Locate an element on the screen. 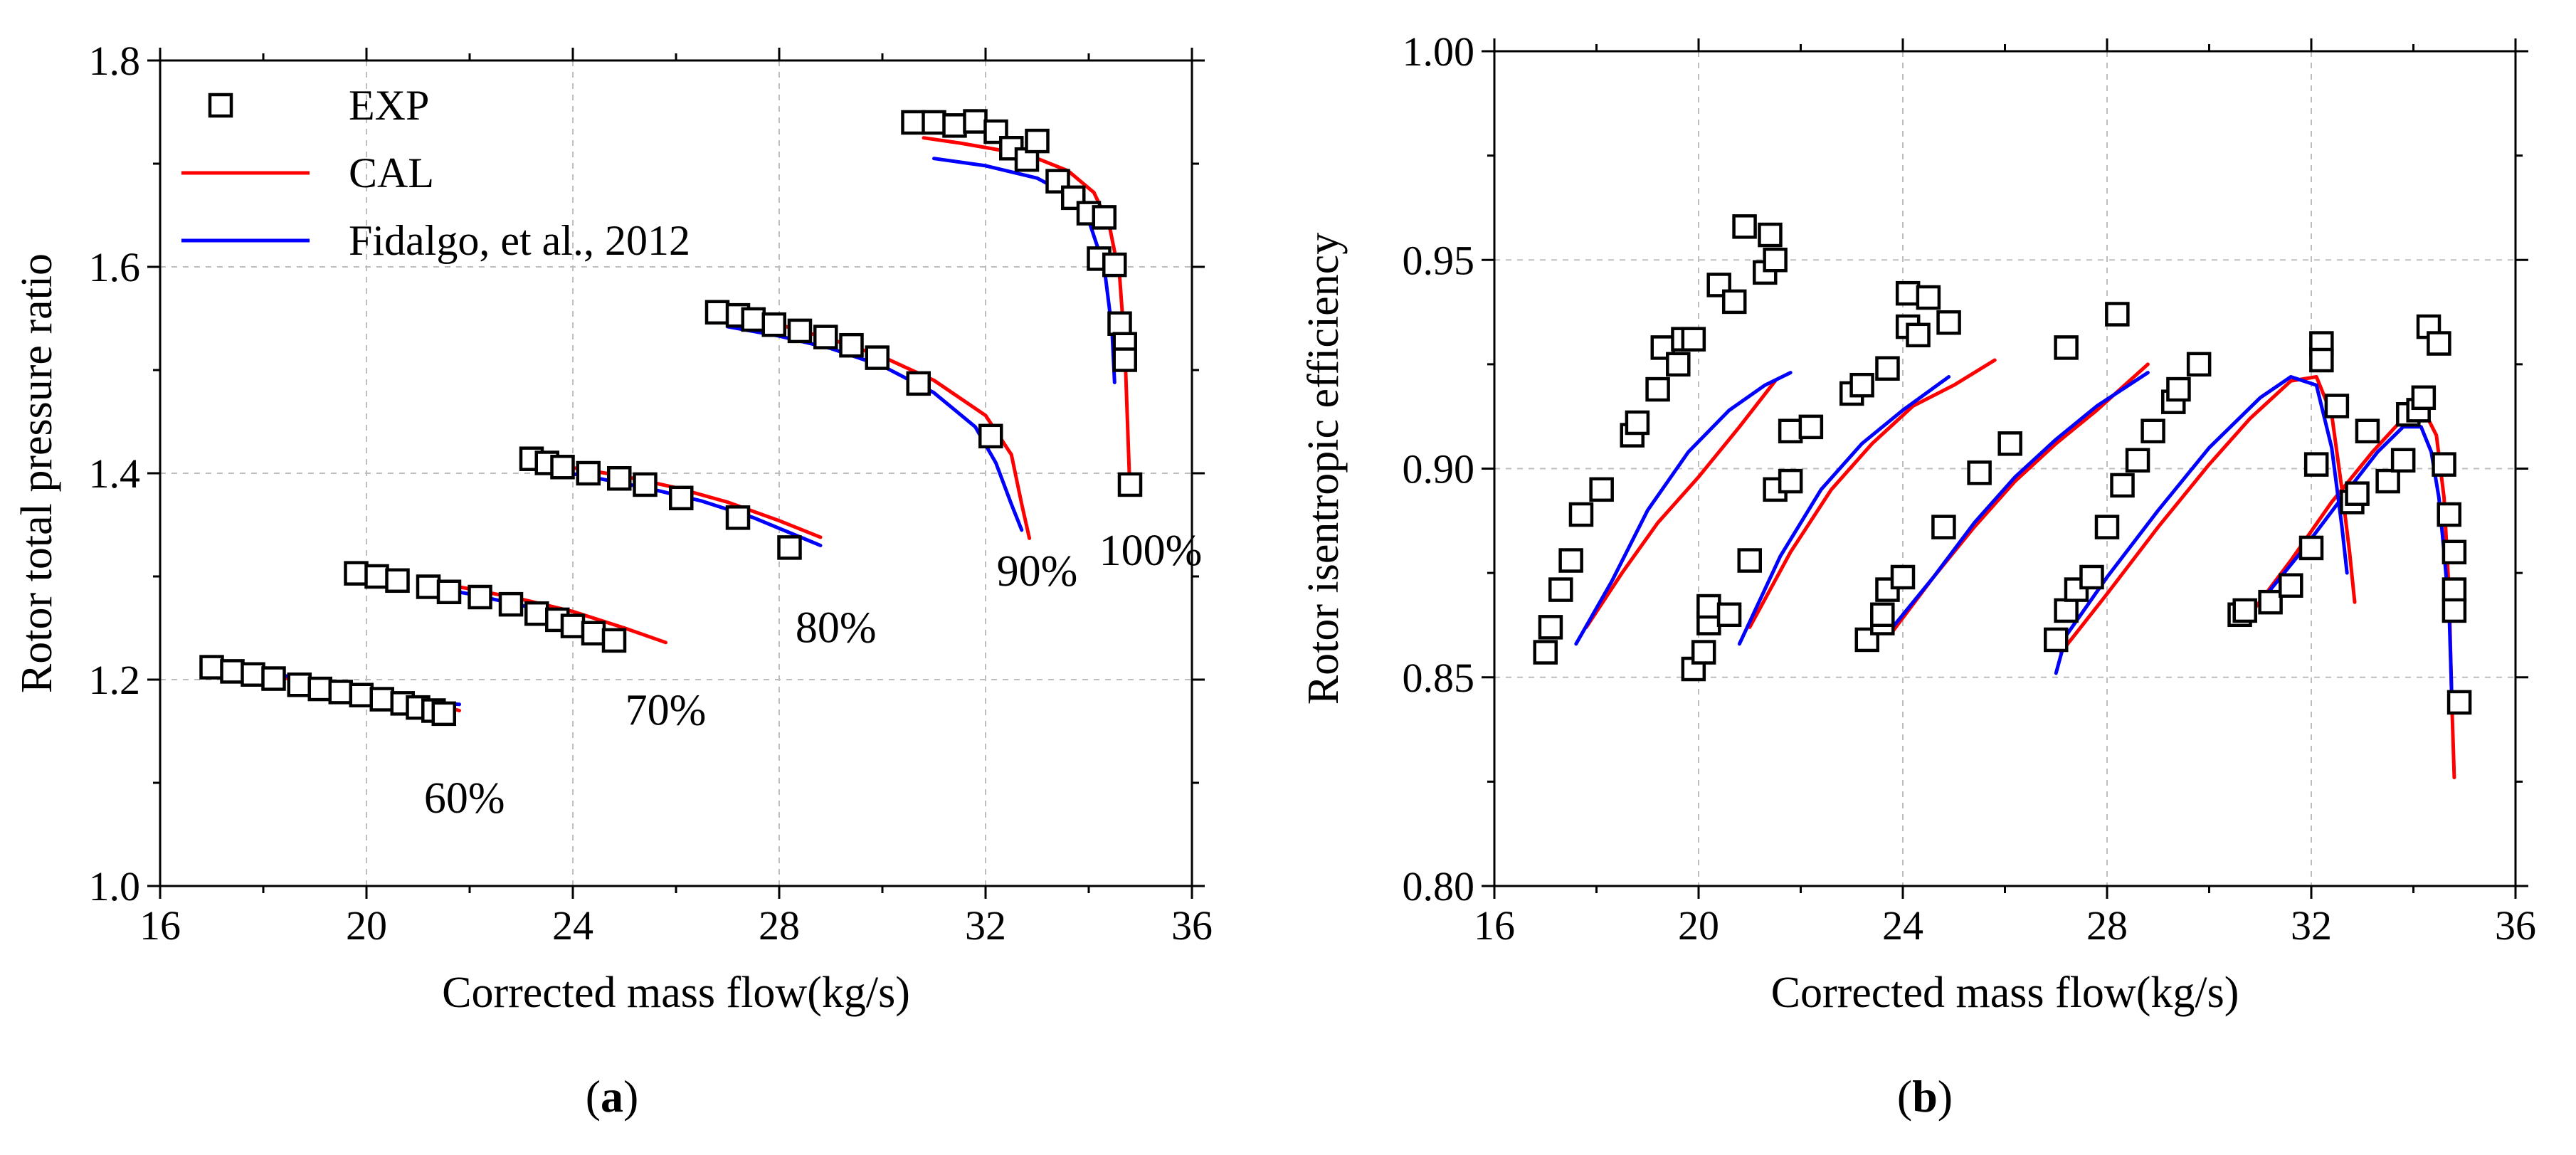 The image size is (2576, 1155). panel-b-y-tick-label: 1.00 is located at coordinates (1439, 51).